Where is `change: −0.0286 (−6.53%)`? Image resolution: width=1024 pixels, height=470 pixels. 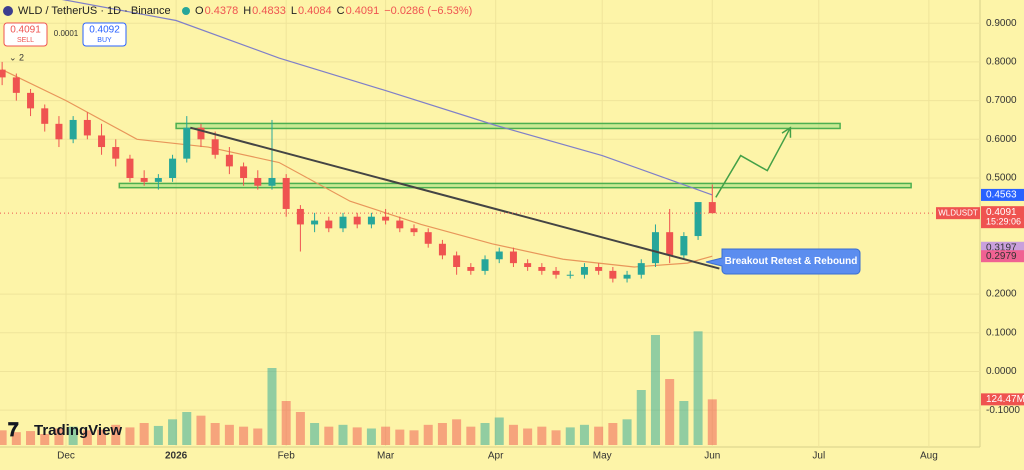 change: −0.0286 (−6.53%) is located at coordinates (428, 11).